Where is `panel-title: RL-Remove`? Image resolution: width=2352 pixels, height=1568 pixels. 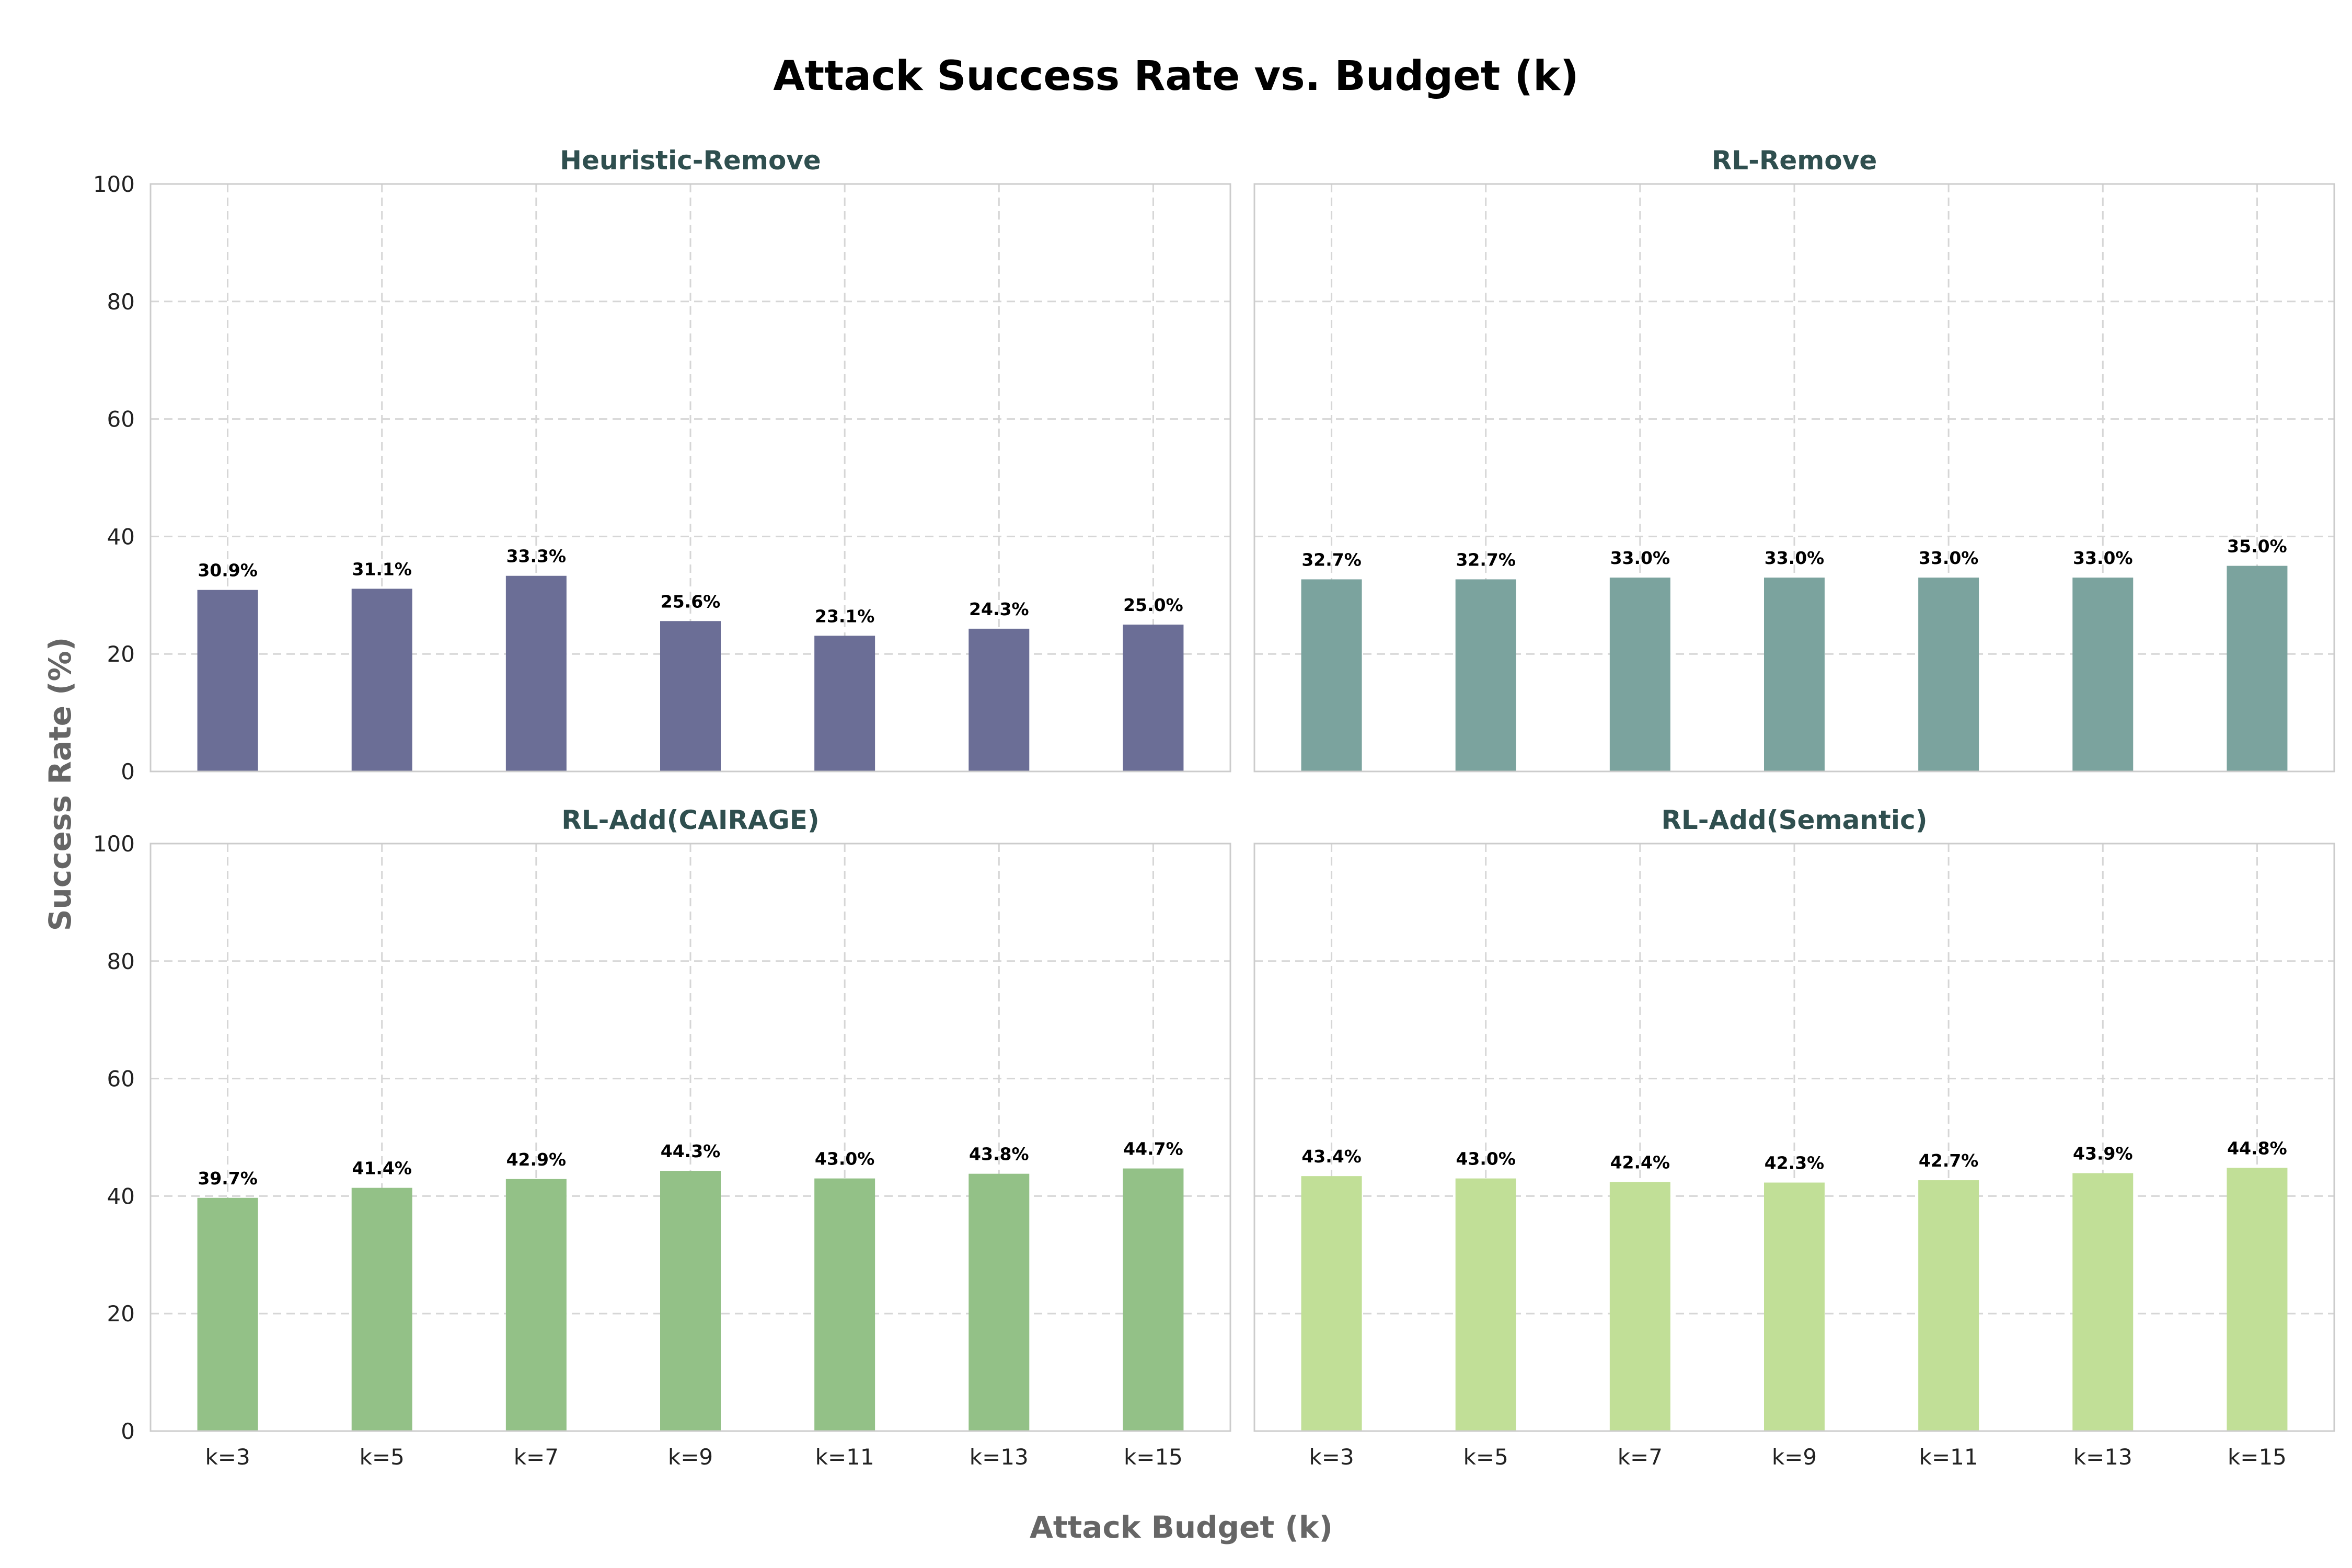
panel-title: RL-Remove is located at coordinates (1794, 160).